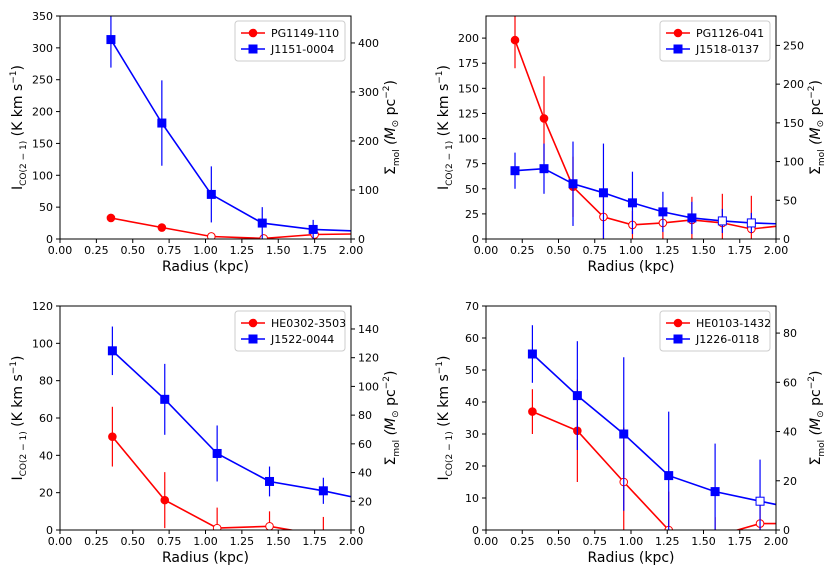  What do you see at coordinates (790, 481) in the screenshot?
I see `y2-tick-label: 20` at bounding box center [790, 481].